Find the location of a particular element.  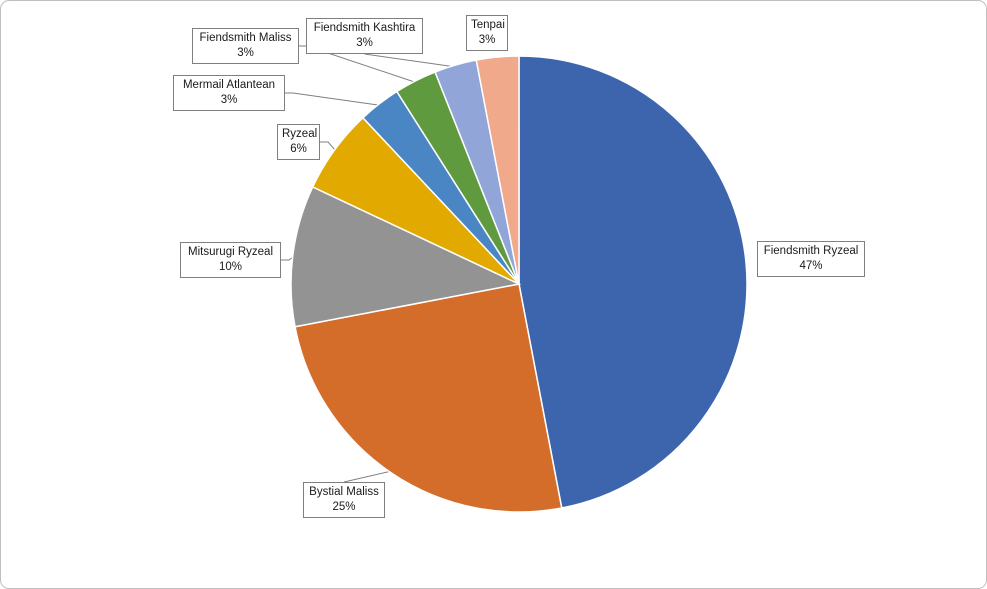

pie-slice-mitsurugi-ryzeal is located at coordinates (406, 256).